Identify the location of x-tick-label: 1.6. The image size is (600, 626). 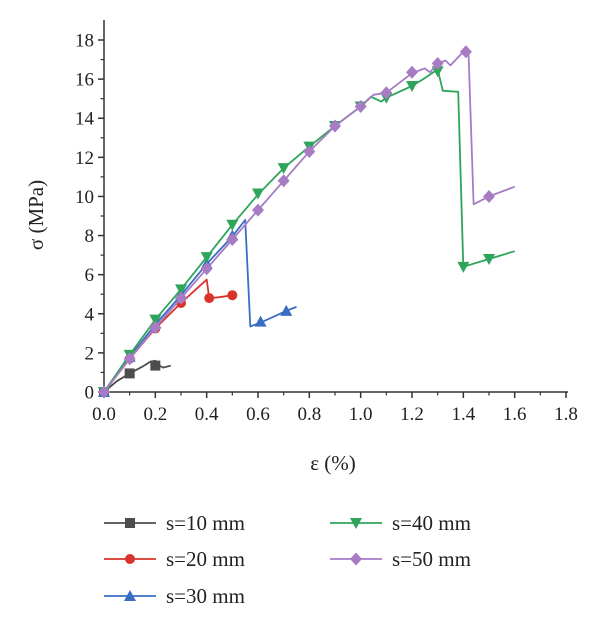
(515, 414).